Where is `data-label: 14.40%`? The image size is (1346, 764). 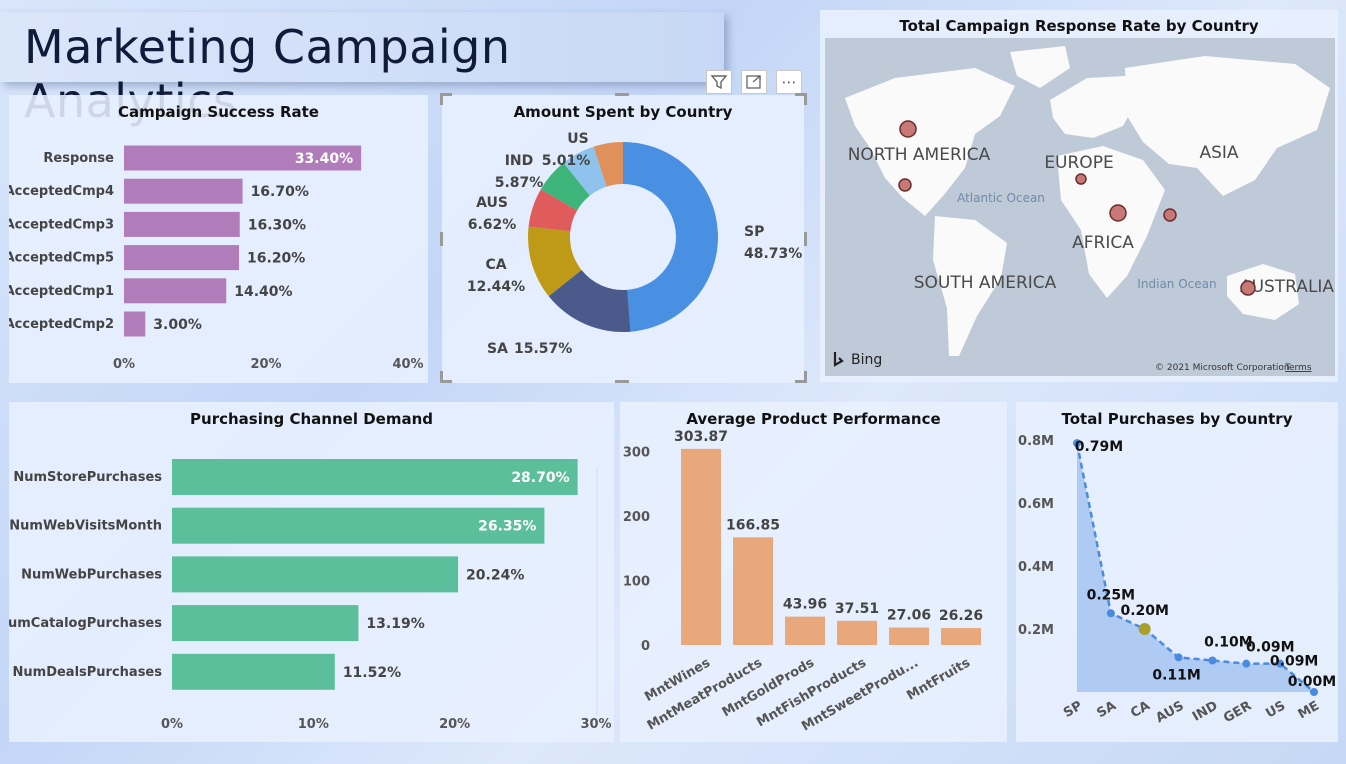 data-label: 14.40% is located at coordinates (263, 292).